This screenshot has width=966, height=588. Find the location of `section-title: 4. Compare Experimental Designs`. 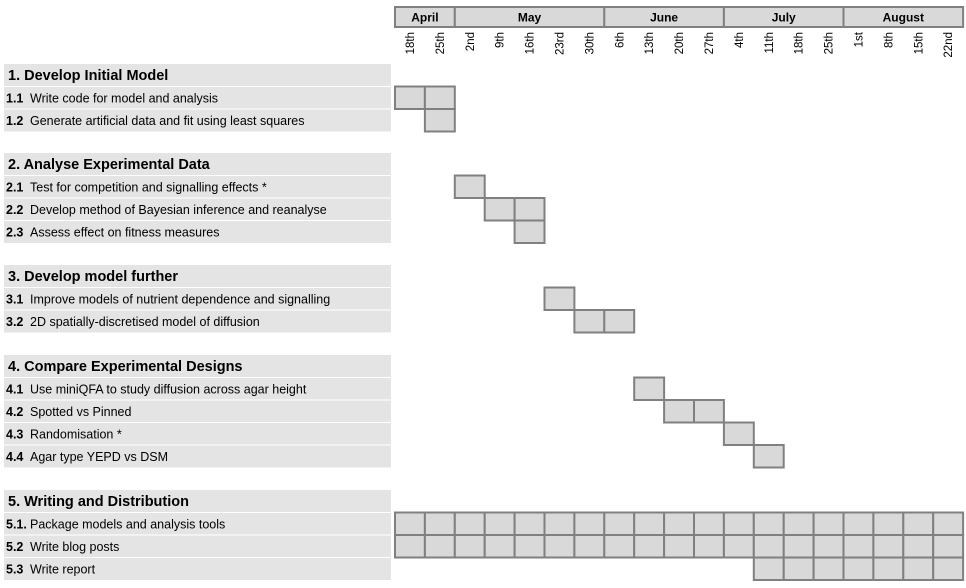

section-title: 4. Compare Experimental Designs is located at coordinates (125, 367).